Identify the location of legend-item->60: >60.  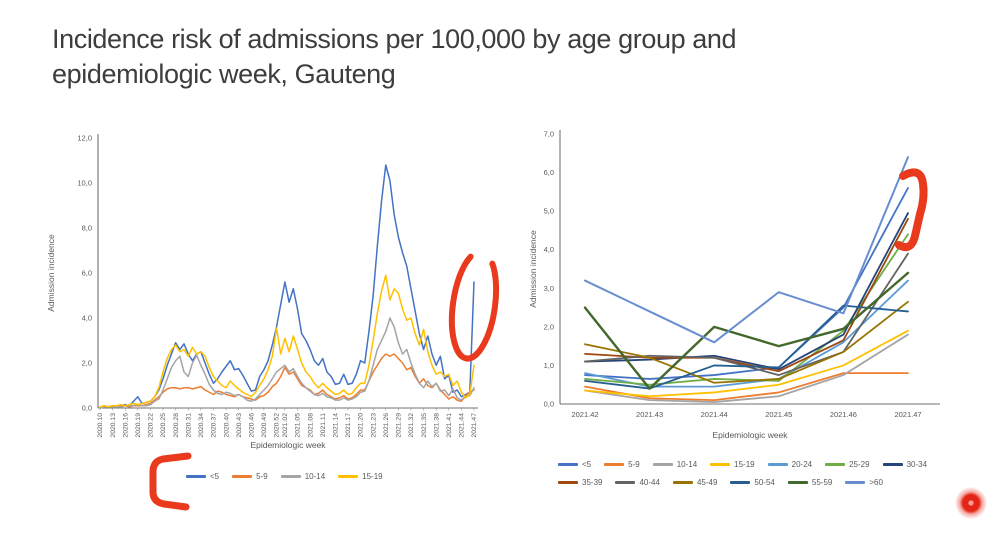
(864, 482).